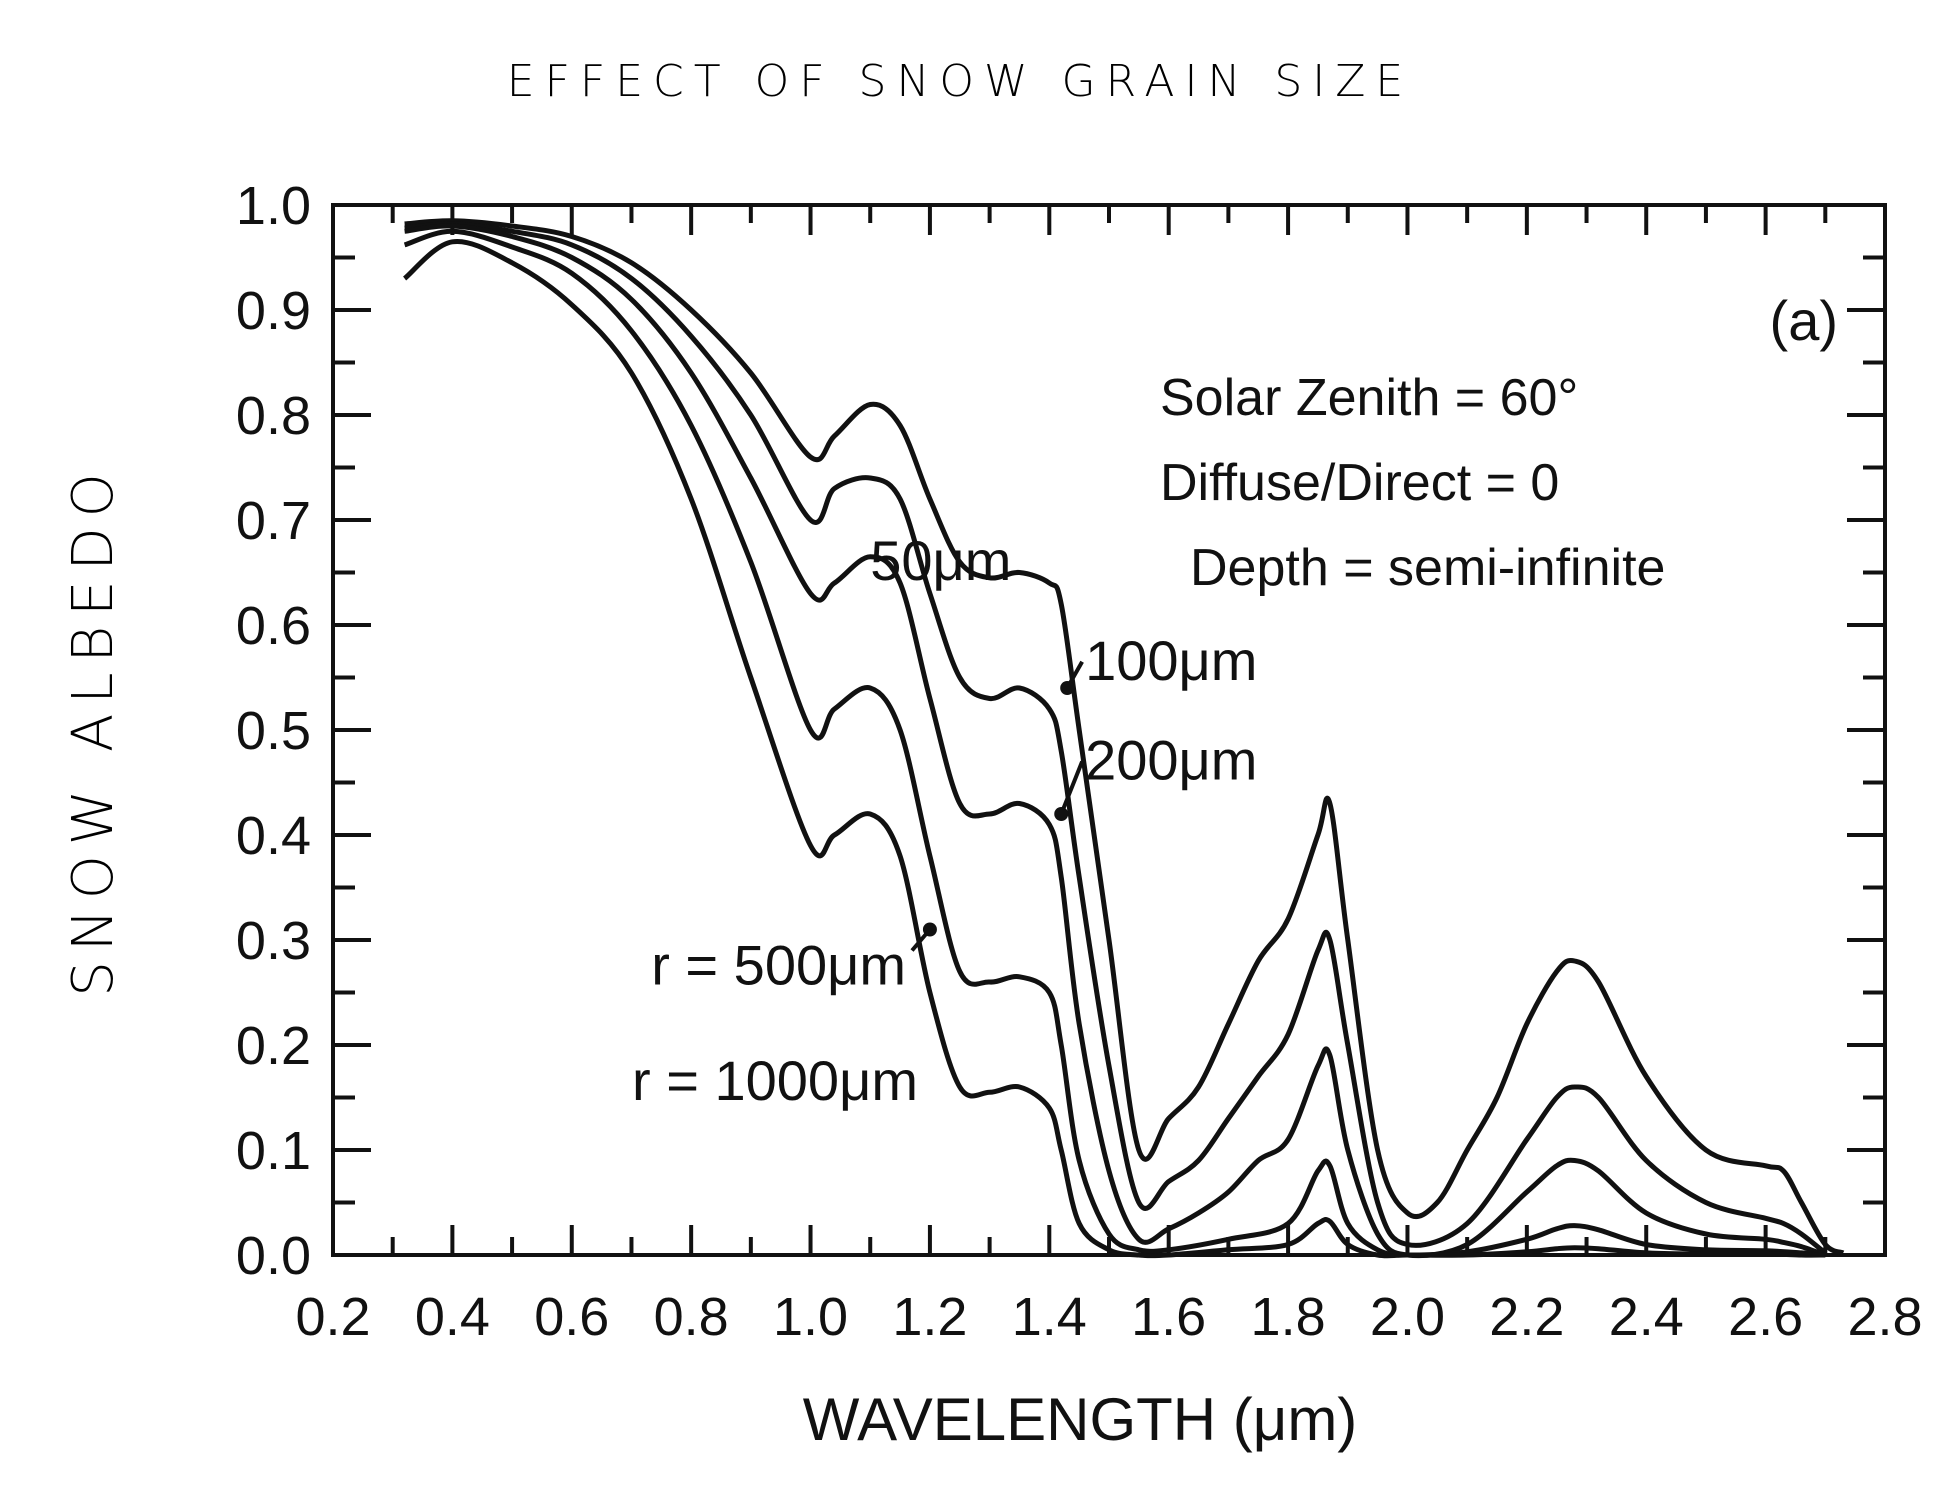  I want to click on curve-label-2: 200μm, so click(1171, 760).